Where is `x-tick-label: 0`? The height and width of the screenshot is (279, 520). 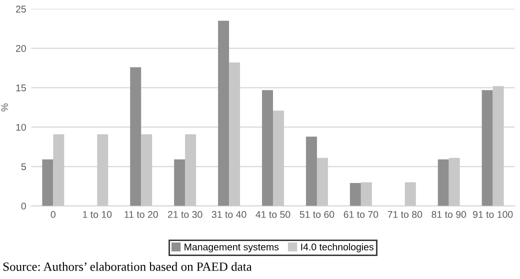
x-tick-label: 0 is located at coordinates (53, 214).